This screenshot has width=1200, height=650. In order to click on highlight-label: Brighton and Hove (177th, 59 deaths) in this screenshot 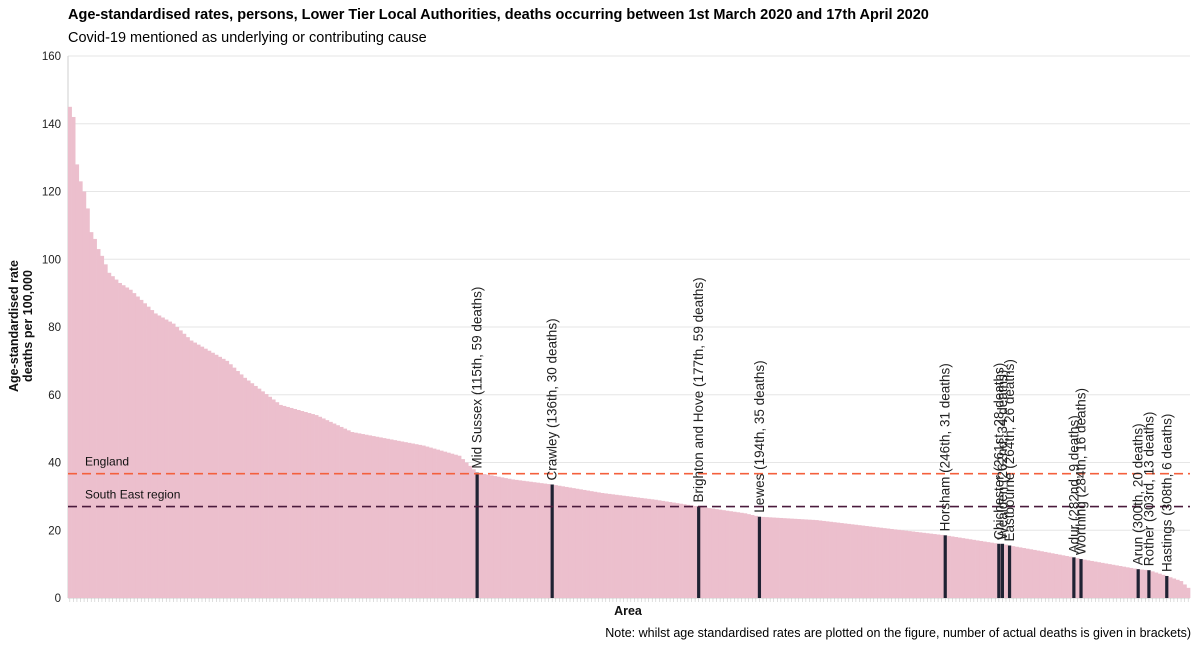, I will do `click(698, 389)`.